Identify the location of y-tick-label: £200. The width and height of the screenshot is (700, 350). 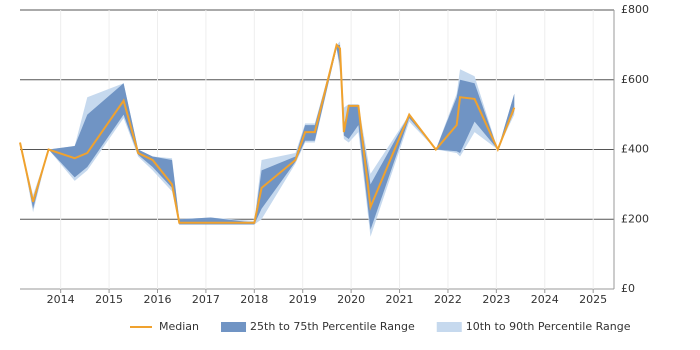
(635, 218).